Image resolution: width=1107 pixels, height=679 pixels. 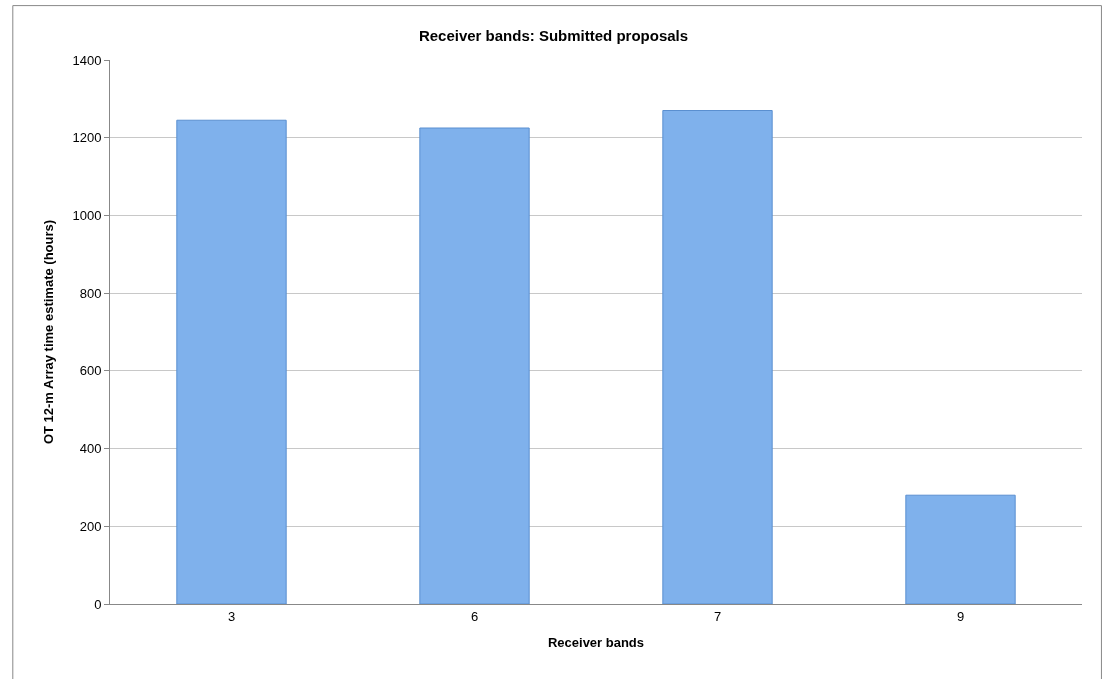 I want to click on x-tick-label: 6, so click(x=474, y=616).